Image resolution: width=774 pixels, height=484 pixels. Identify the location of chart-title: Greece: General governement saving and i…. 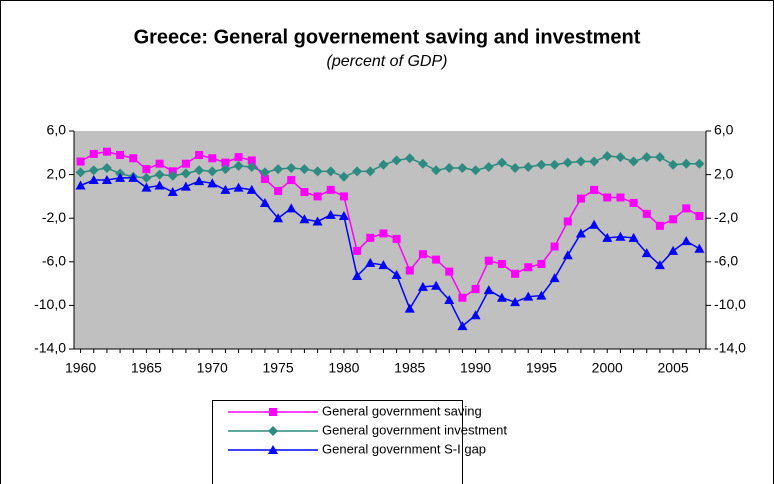
(387, 37).